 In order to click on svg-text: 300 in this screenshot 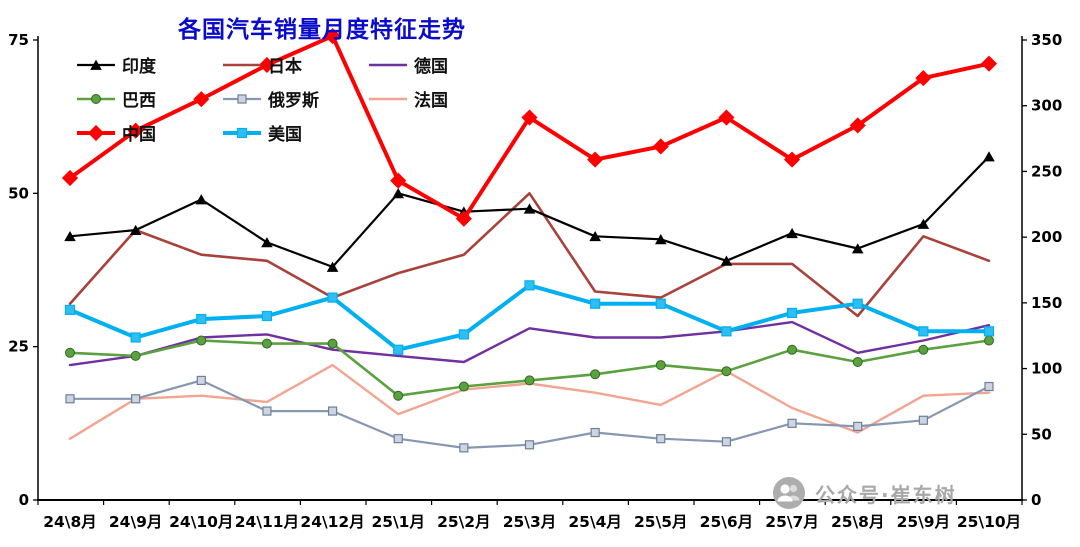, I will do `click(1046, 106)`.